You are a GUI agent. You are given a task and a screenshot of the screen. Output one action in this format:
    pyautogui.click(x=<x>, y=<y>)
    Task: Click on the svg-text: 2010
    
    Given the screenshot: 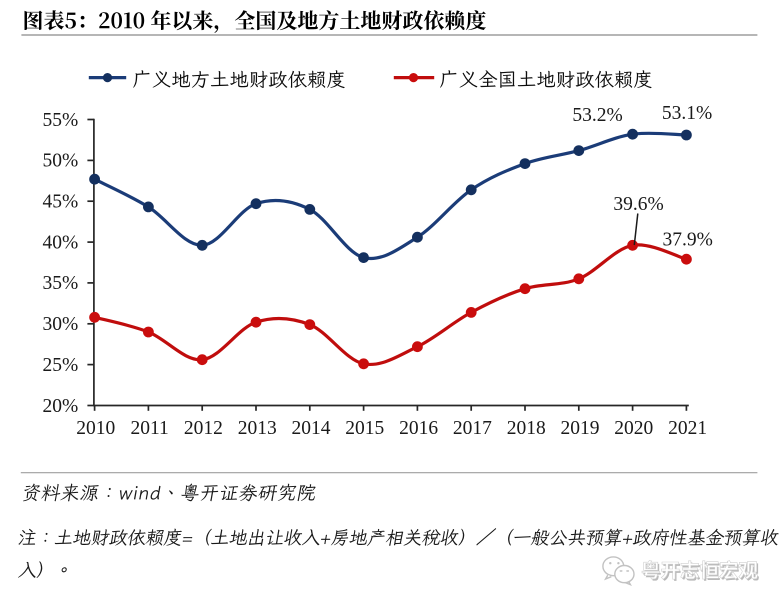 What is the action you would take?
    pyautogui.click(x=95, y=428)
    